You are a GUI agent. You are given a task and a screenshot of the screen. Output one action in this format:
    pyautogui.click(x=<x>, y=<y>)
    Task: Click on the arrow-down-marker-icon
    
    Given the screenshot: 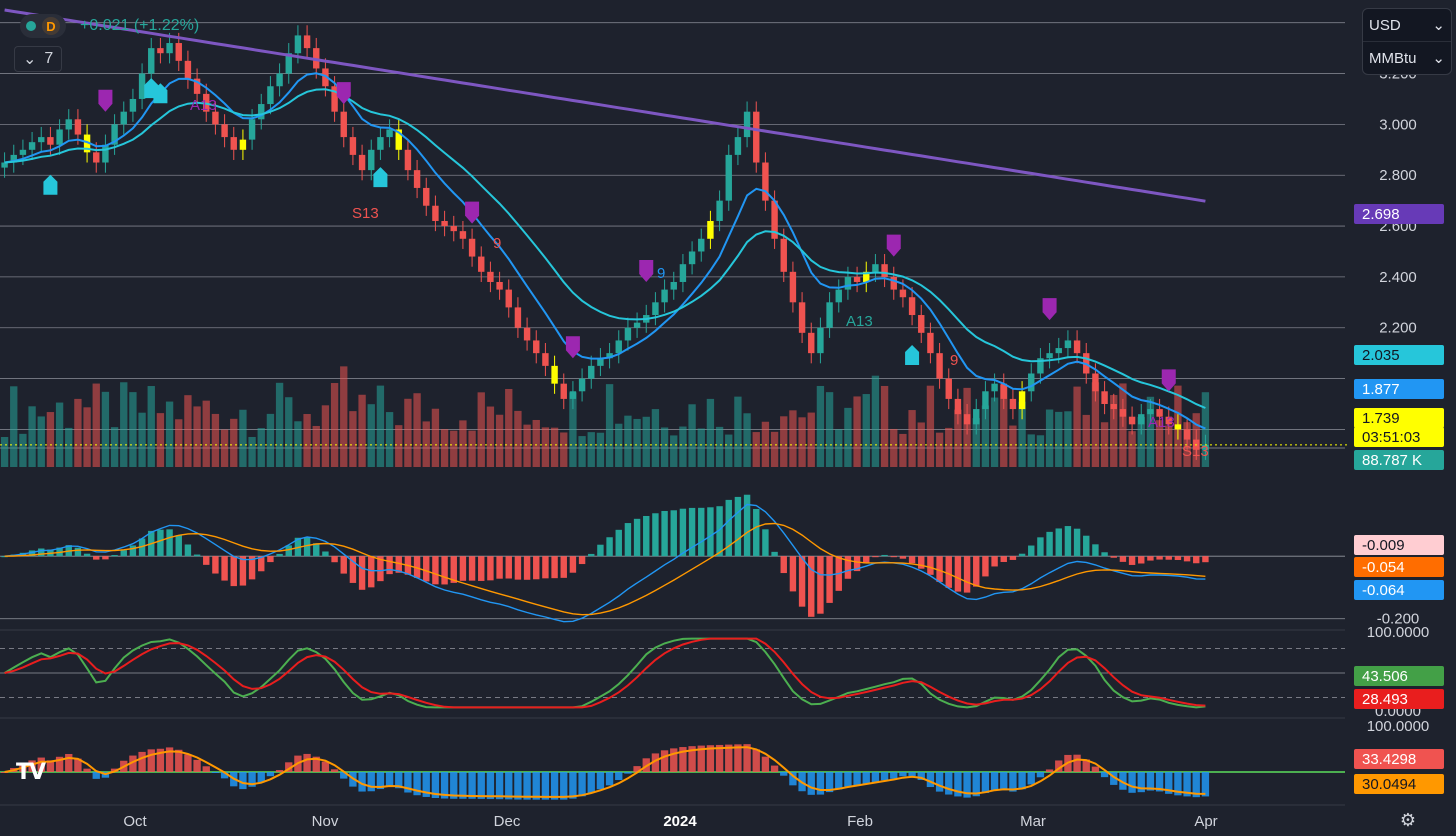 What is the action you would take?
    pyautogui.click(x=472, y=212)
    